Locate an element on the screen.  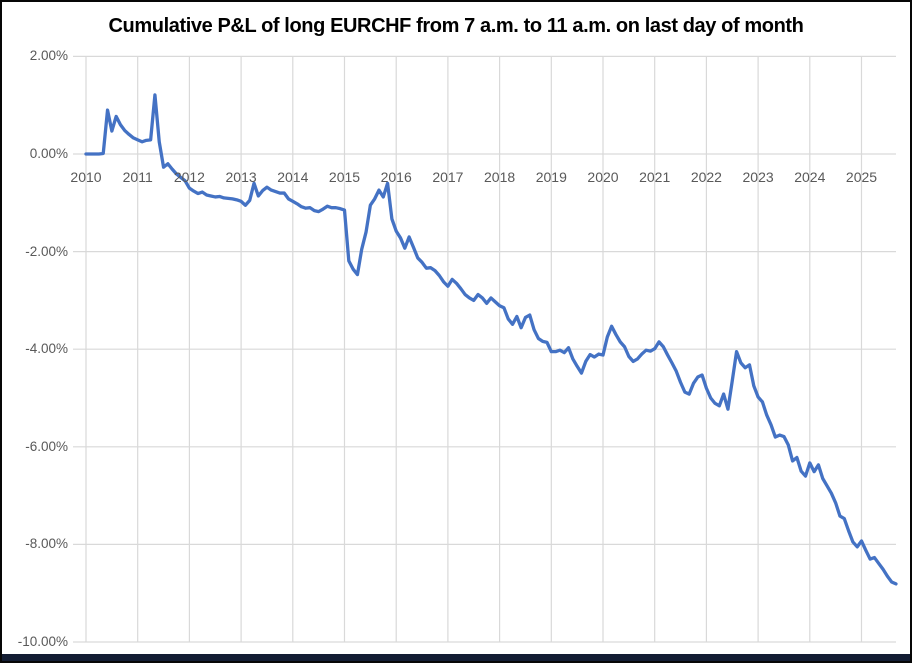
x-axis-tick-label: 2017 is located at coordinates (448, 177).